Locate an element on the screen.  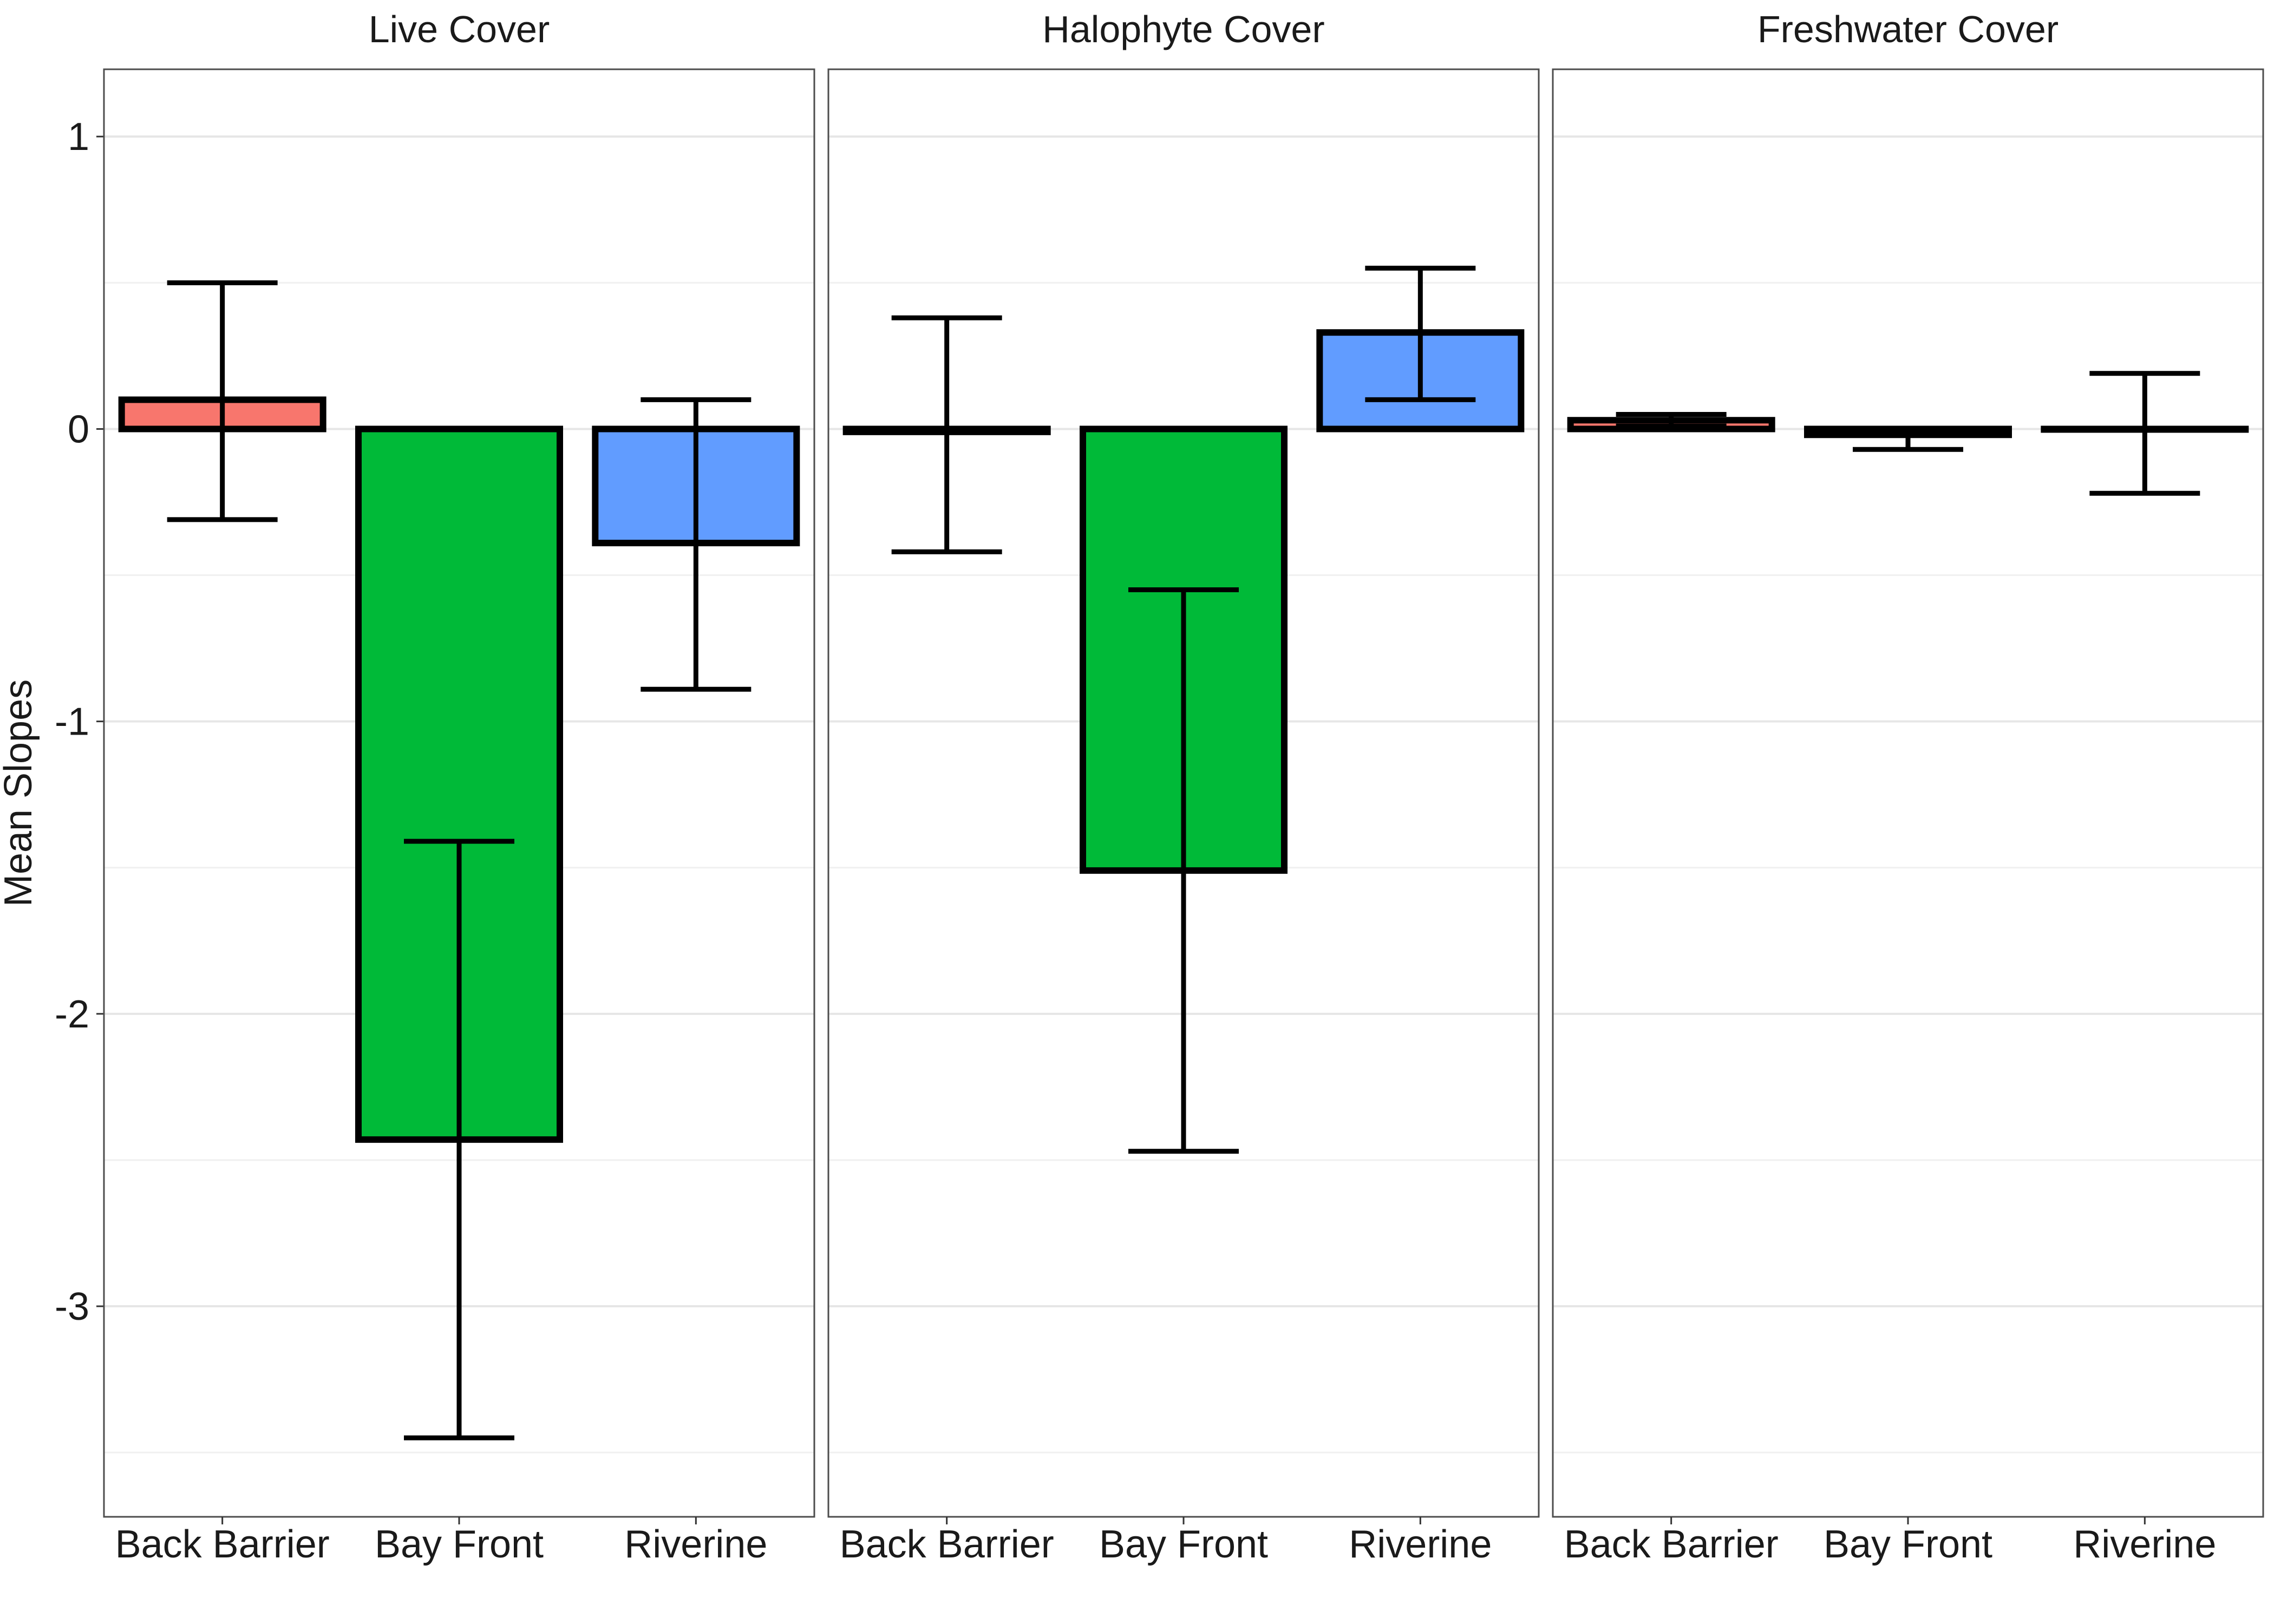
y-tick-label: 0 is located at coordinates (79, 429).